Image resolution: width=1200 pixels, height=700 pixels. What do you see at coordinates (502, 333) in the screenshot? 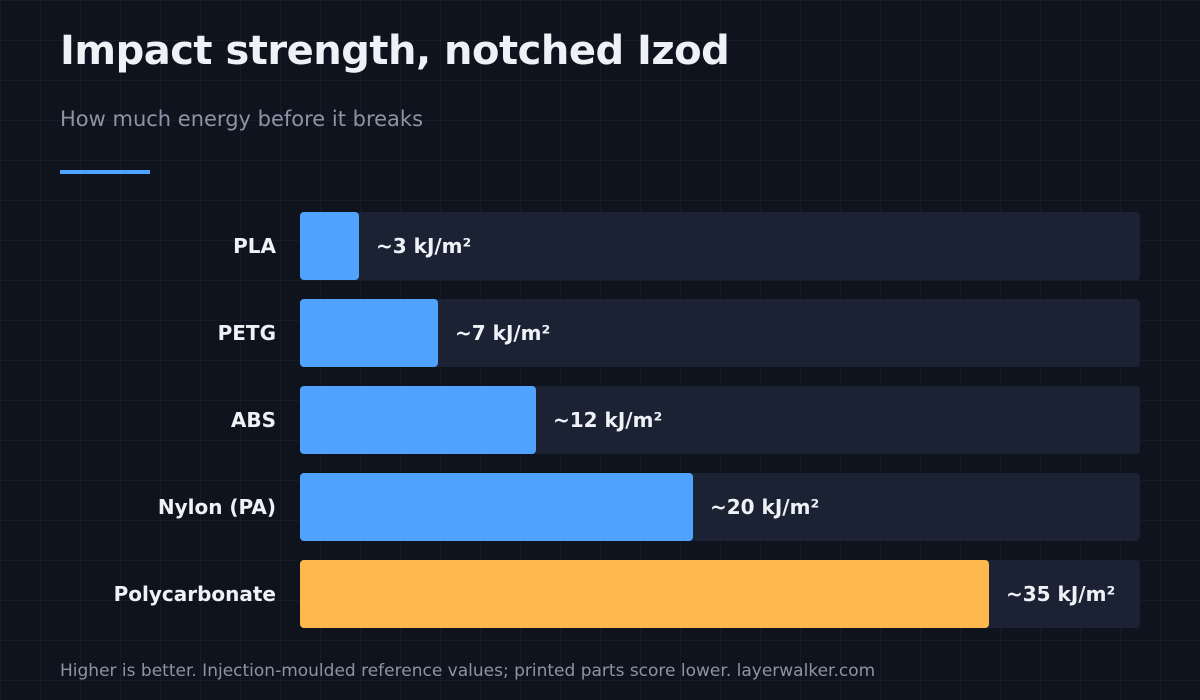
I see `value-label: ~7 kJ/m²` at bounding box center [502, 333].